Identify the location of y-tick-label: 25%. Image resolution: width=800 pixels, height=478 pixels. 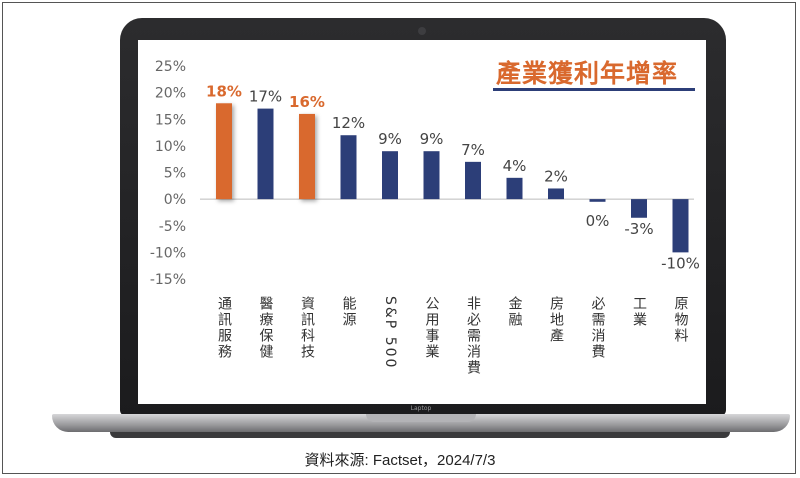
(170, 67).